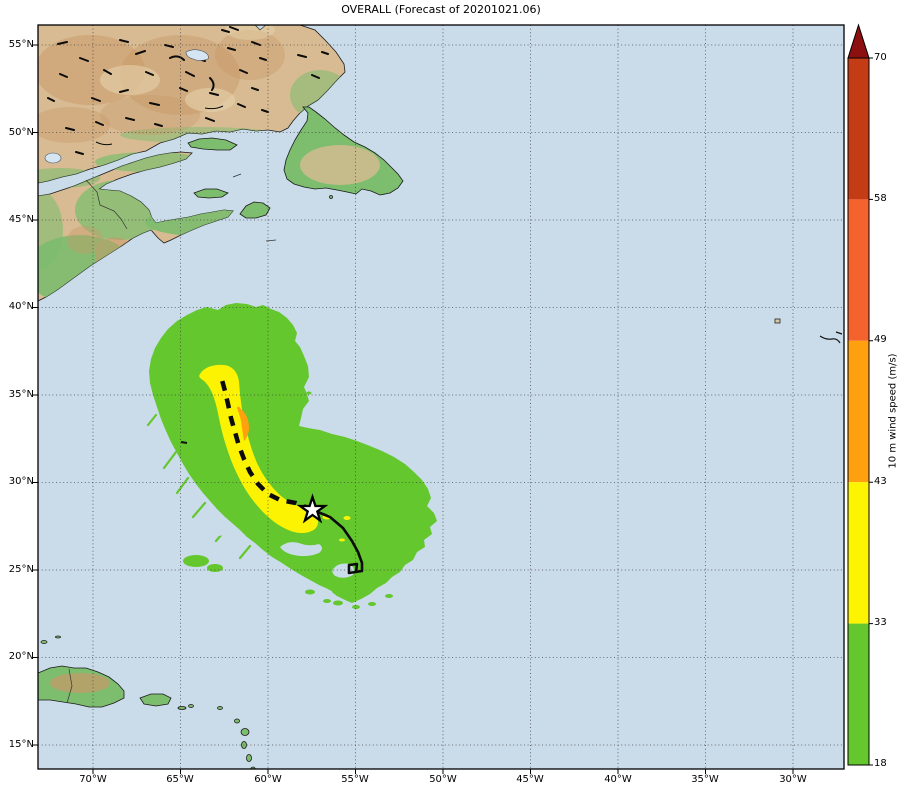  I want to click on colorbar-tick-label: 33, so click(880, 622).